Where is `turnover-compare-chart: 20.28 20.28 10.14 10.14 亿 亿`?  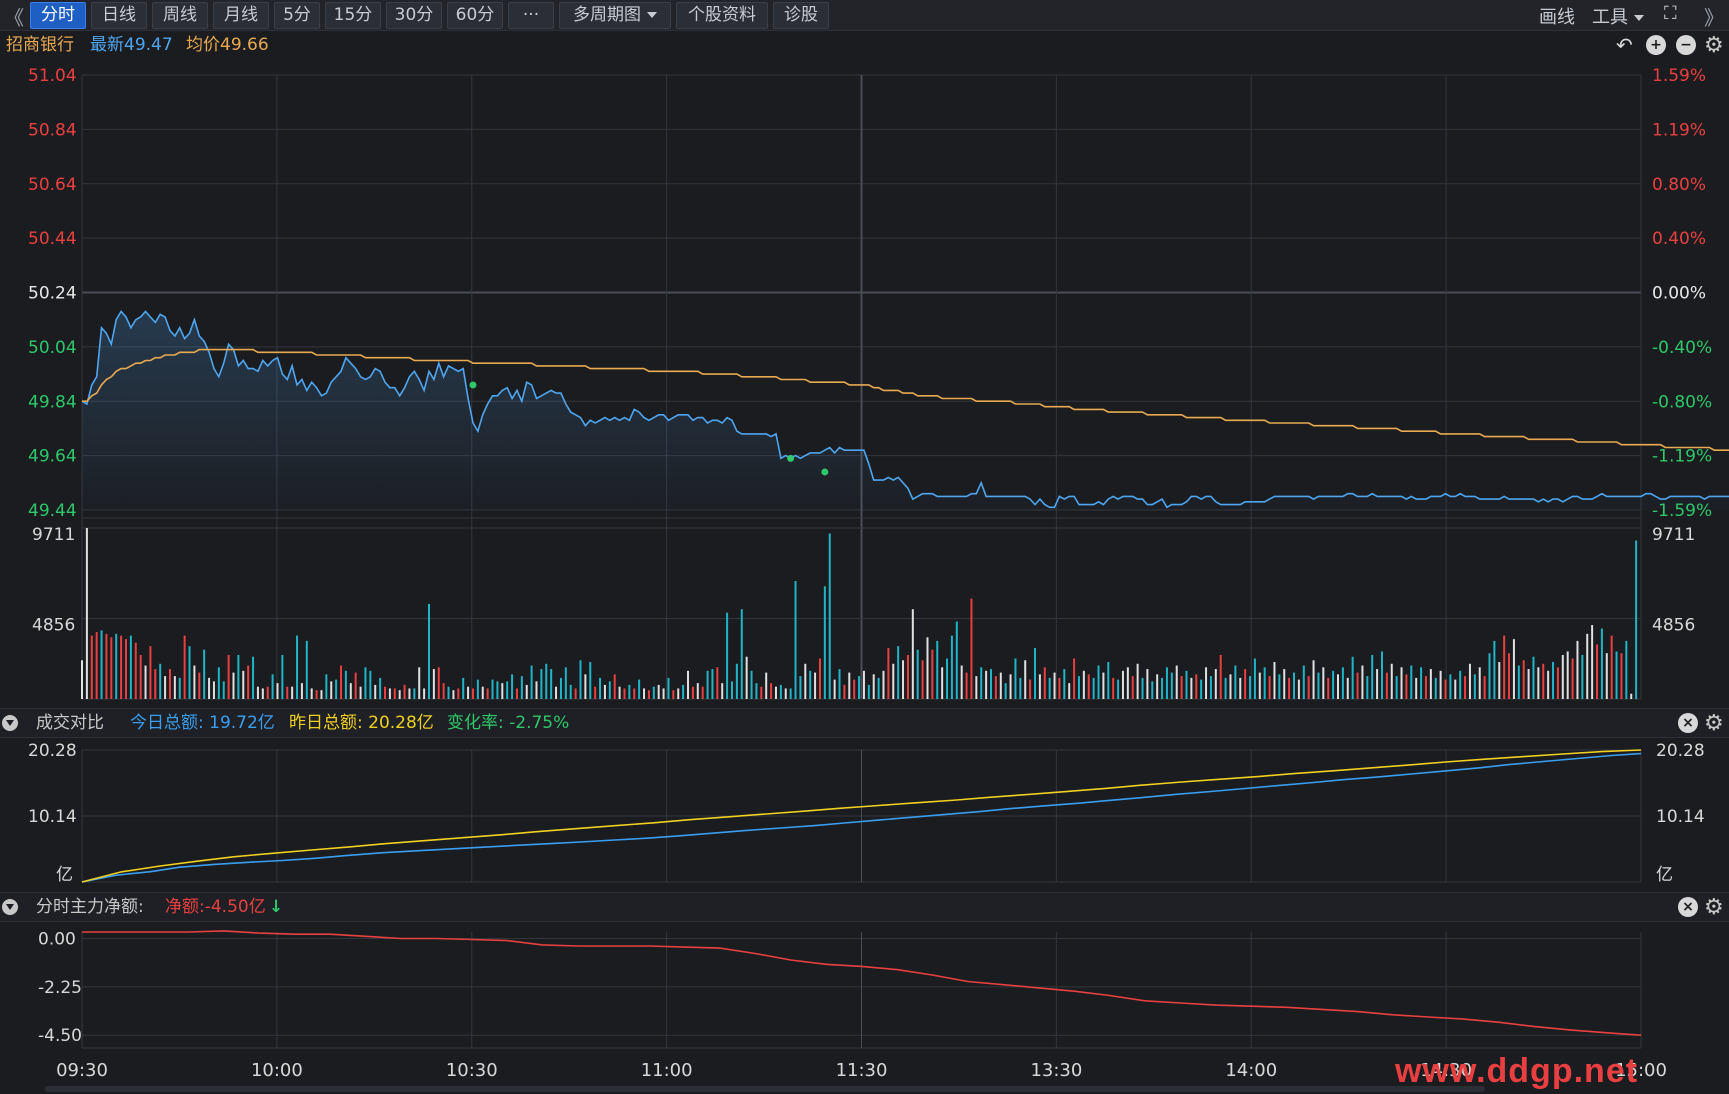 turnover-compare-chart: 20.28 20.28 10.14 10.14 亿 亿 is located at coordinates (864, 812).